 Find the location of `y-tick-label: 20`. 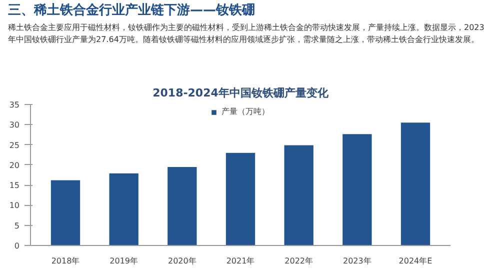

y-tick-label: 20 is located at coordinates (14, 165).